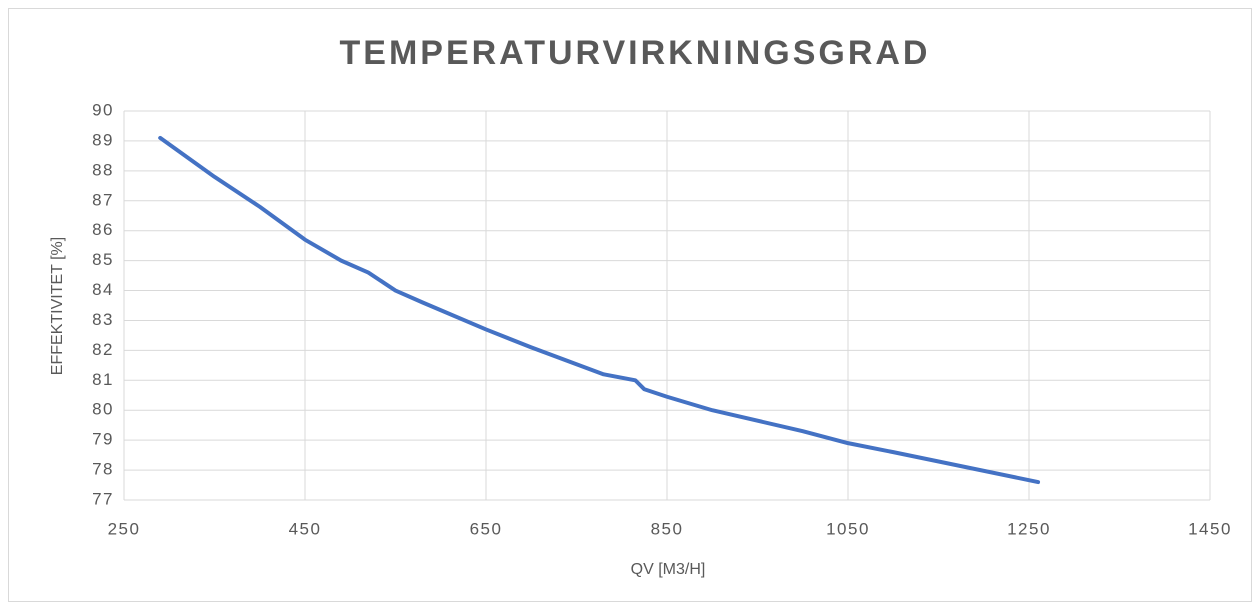 This screenshot has height=610, width=1260. I want to click on x-tick-label: 650, so click(486, 528).